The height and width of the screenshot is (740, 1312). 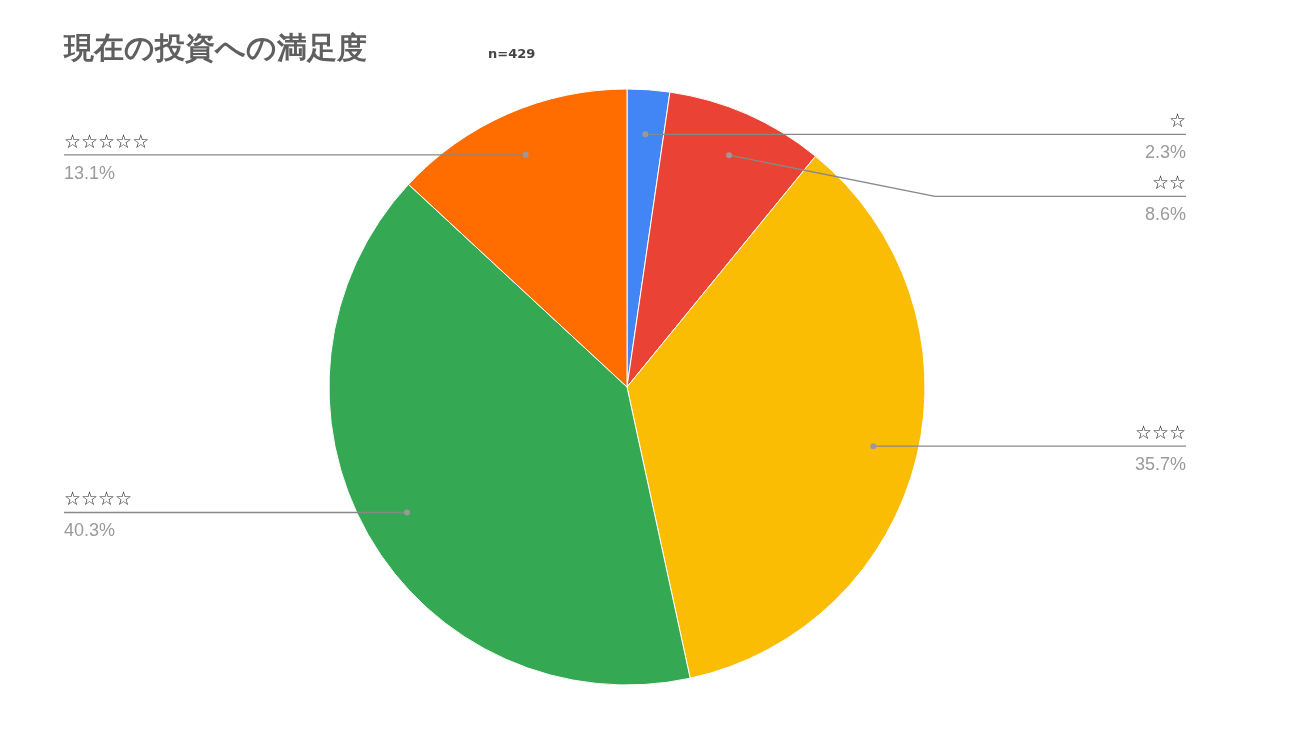 I want to click on slice-label: ☆☆☆☆, so click(x=98, y=498).